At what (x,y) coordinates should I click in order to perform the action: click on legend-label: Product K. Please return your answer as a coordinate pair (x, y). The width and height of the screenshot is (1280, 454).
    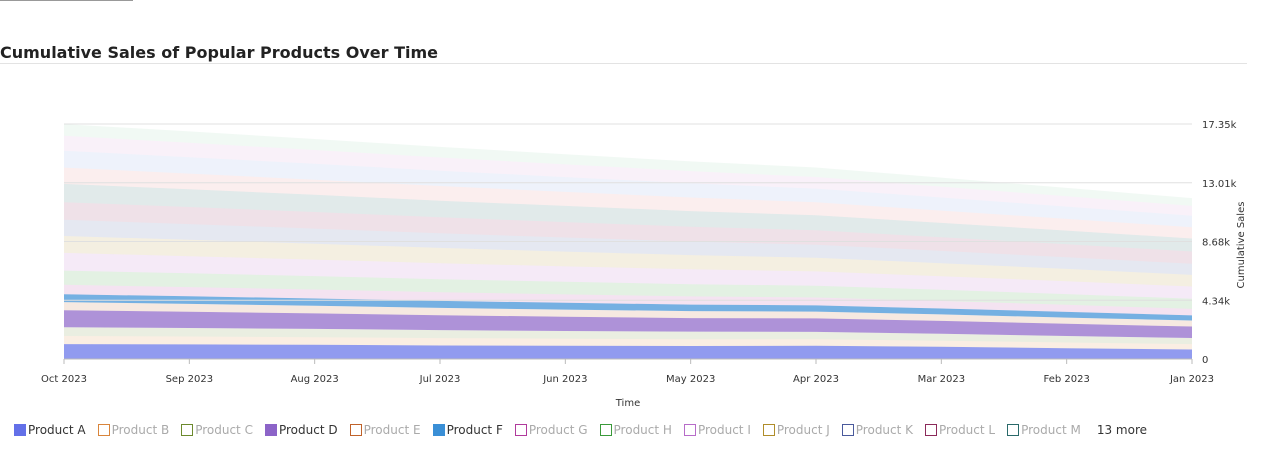
    Looking at the image, I should click on (884, 430).